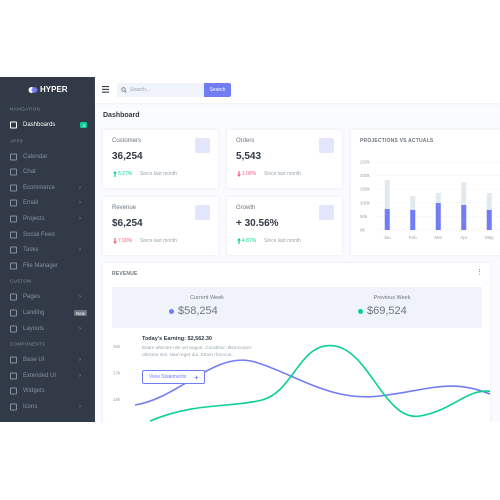 This screenshot has width=500, height=500. I want to click on y-tick-label: 100k, so click(365, 202).